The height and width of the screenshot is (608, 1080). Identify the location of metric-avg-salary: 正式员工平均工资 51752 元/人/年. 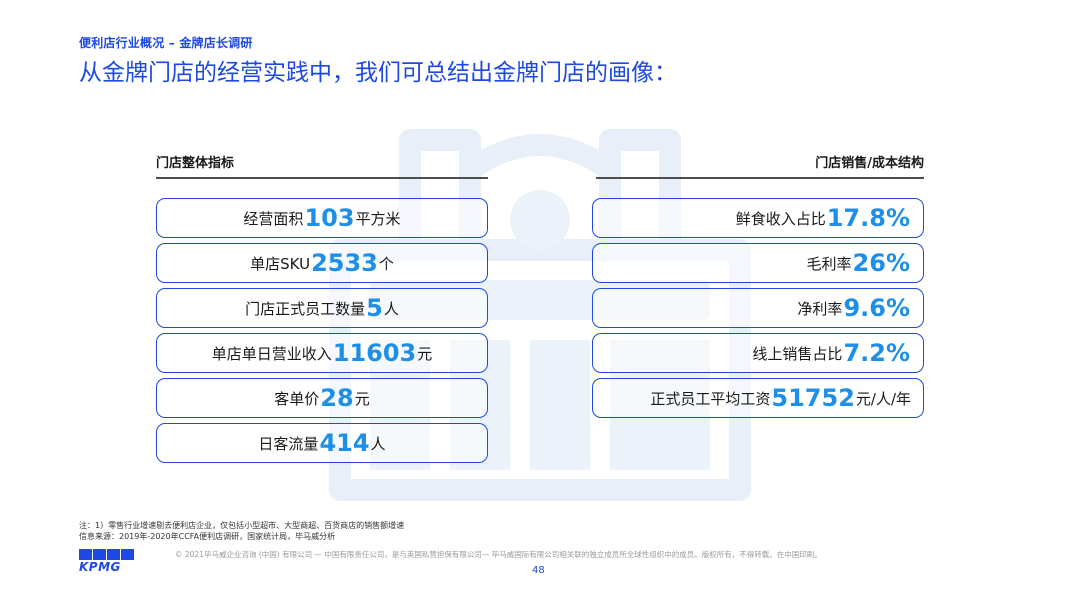
(758, 398).